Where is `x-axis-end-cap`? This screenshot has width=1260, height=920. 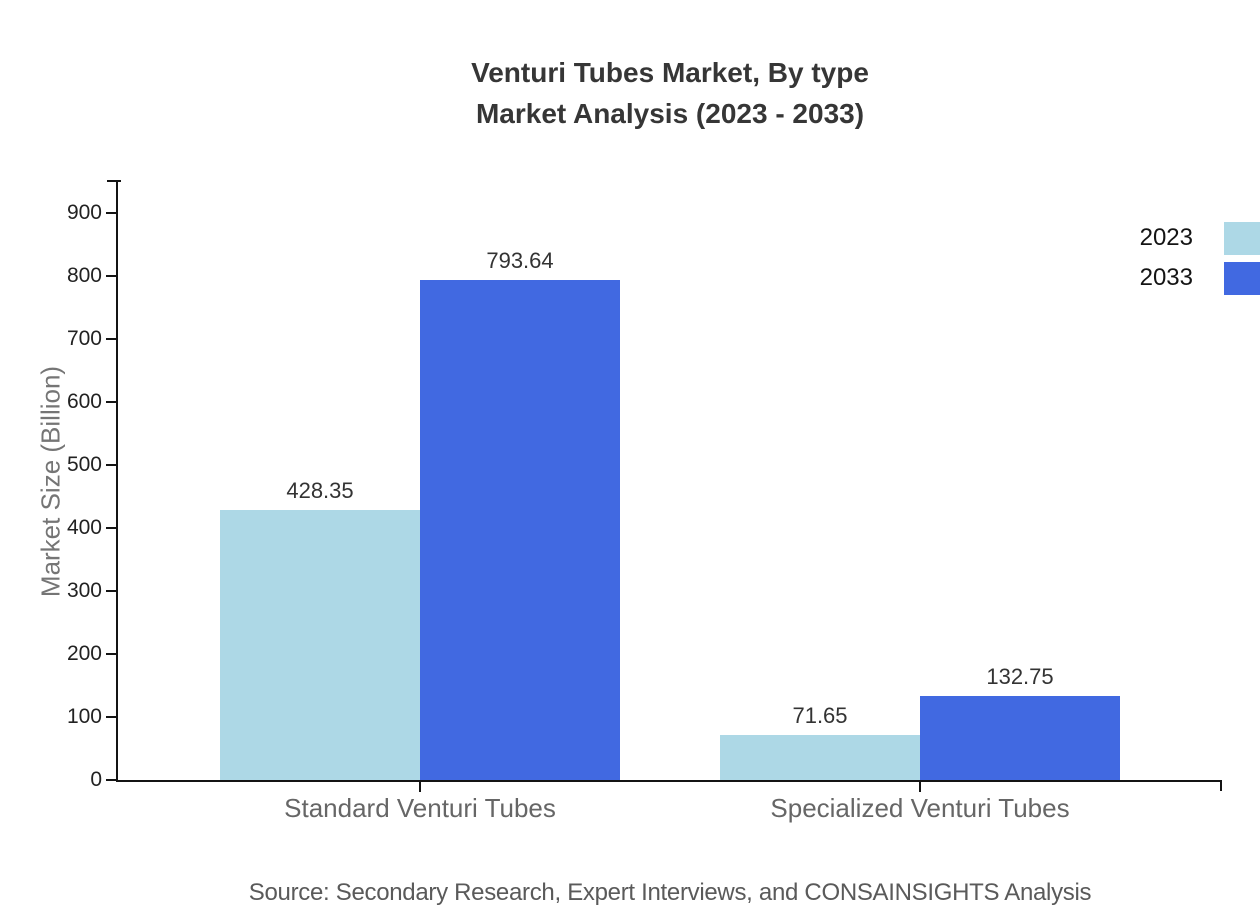
x-axis-end-cap is located at coordinates (1221, 785).